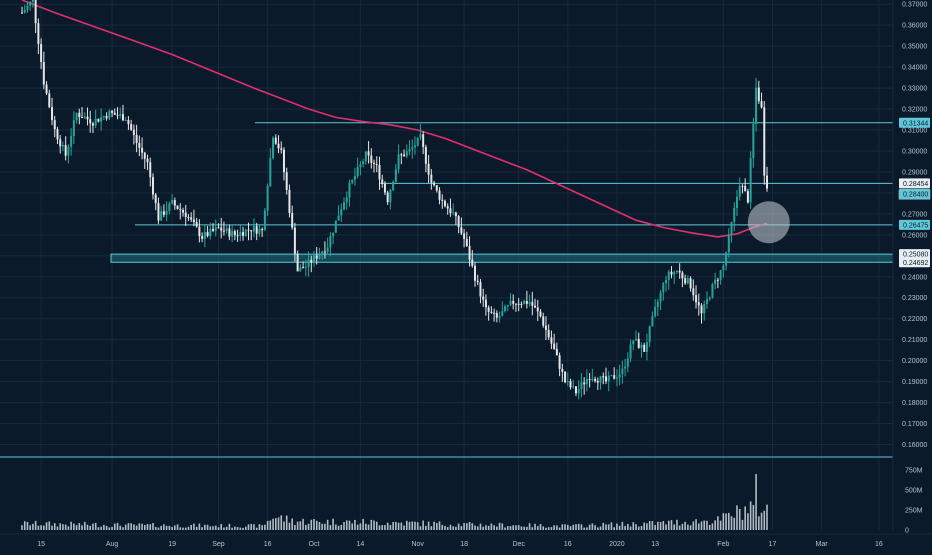  I want to click on volume-layer, so click(446, 493).